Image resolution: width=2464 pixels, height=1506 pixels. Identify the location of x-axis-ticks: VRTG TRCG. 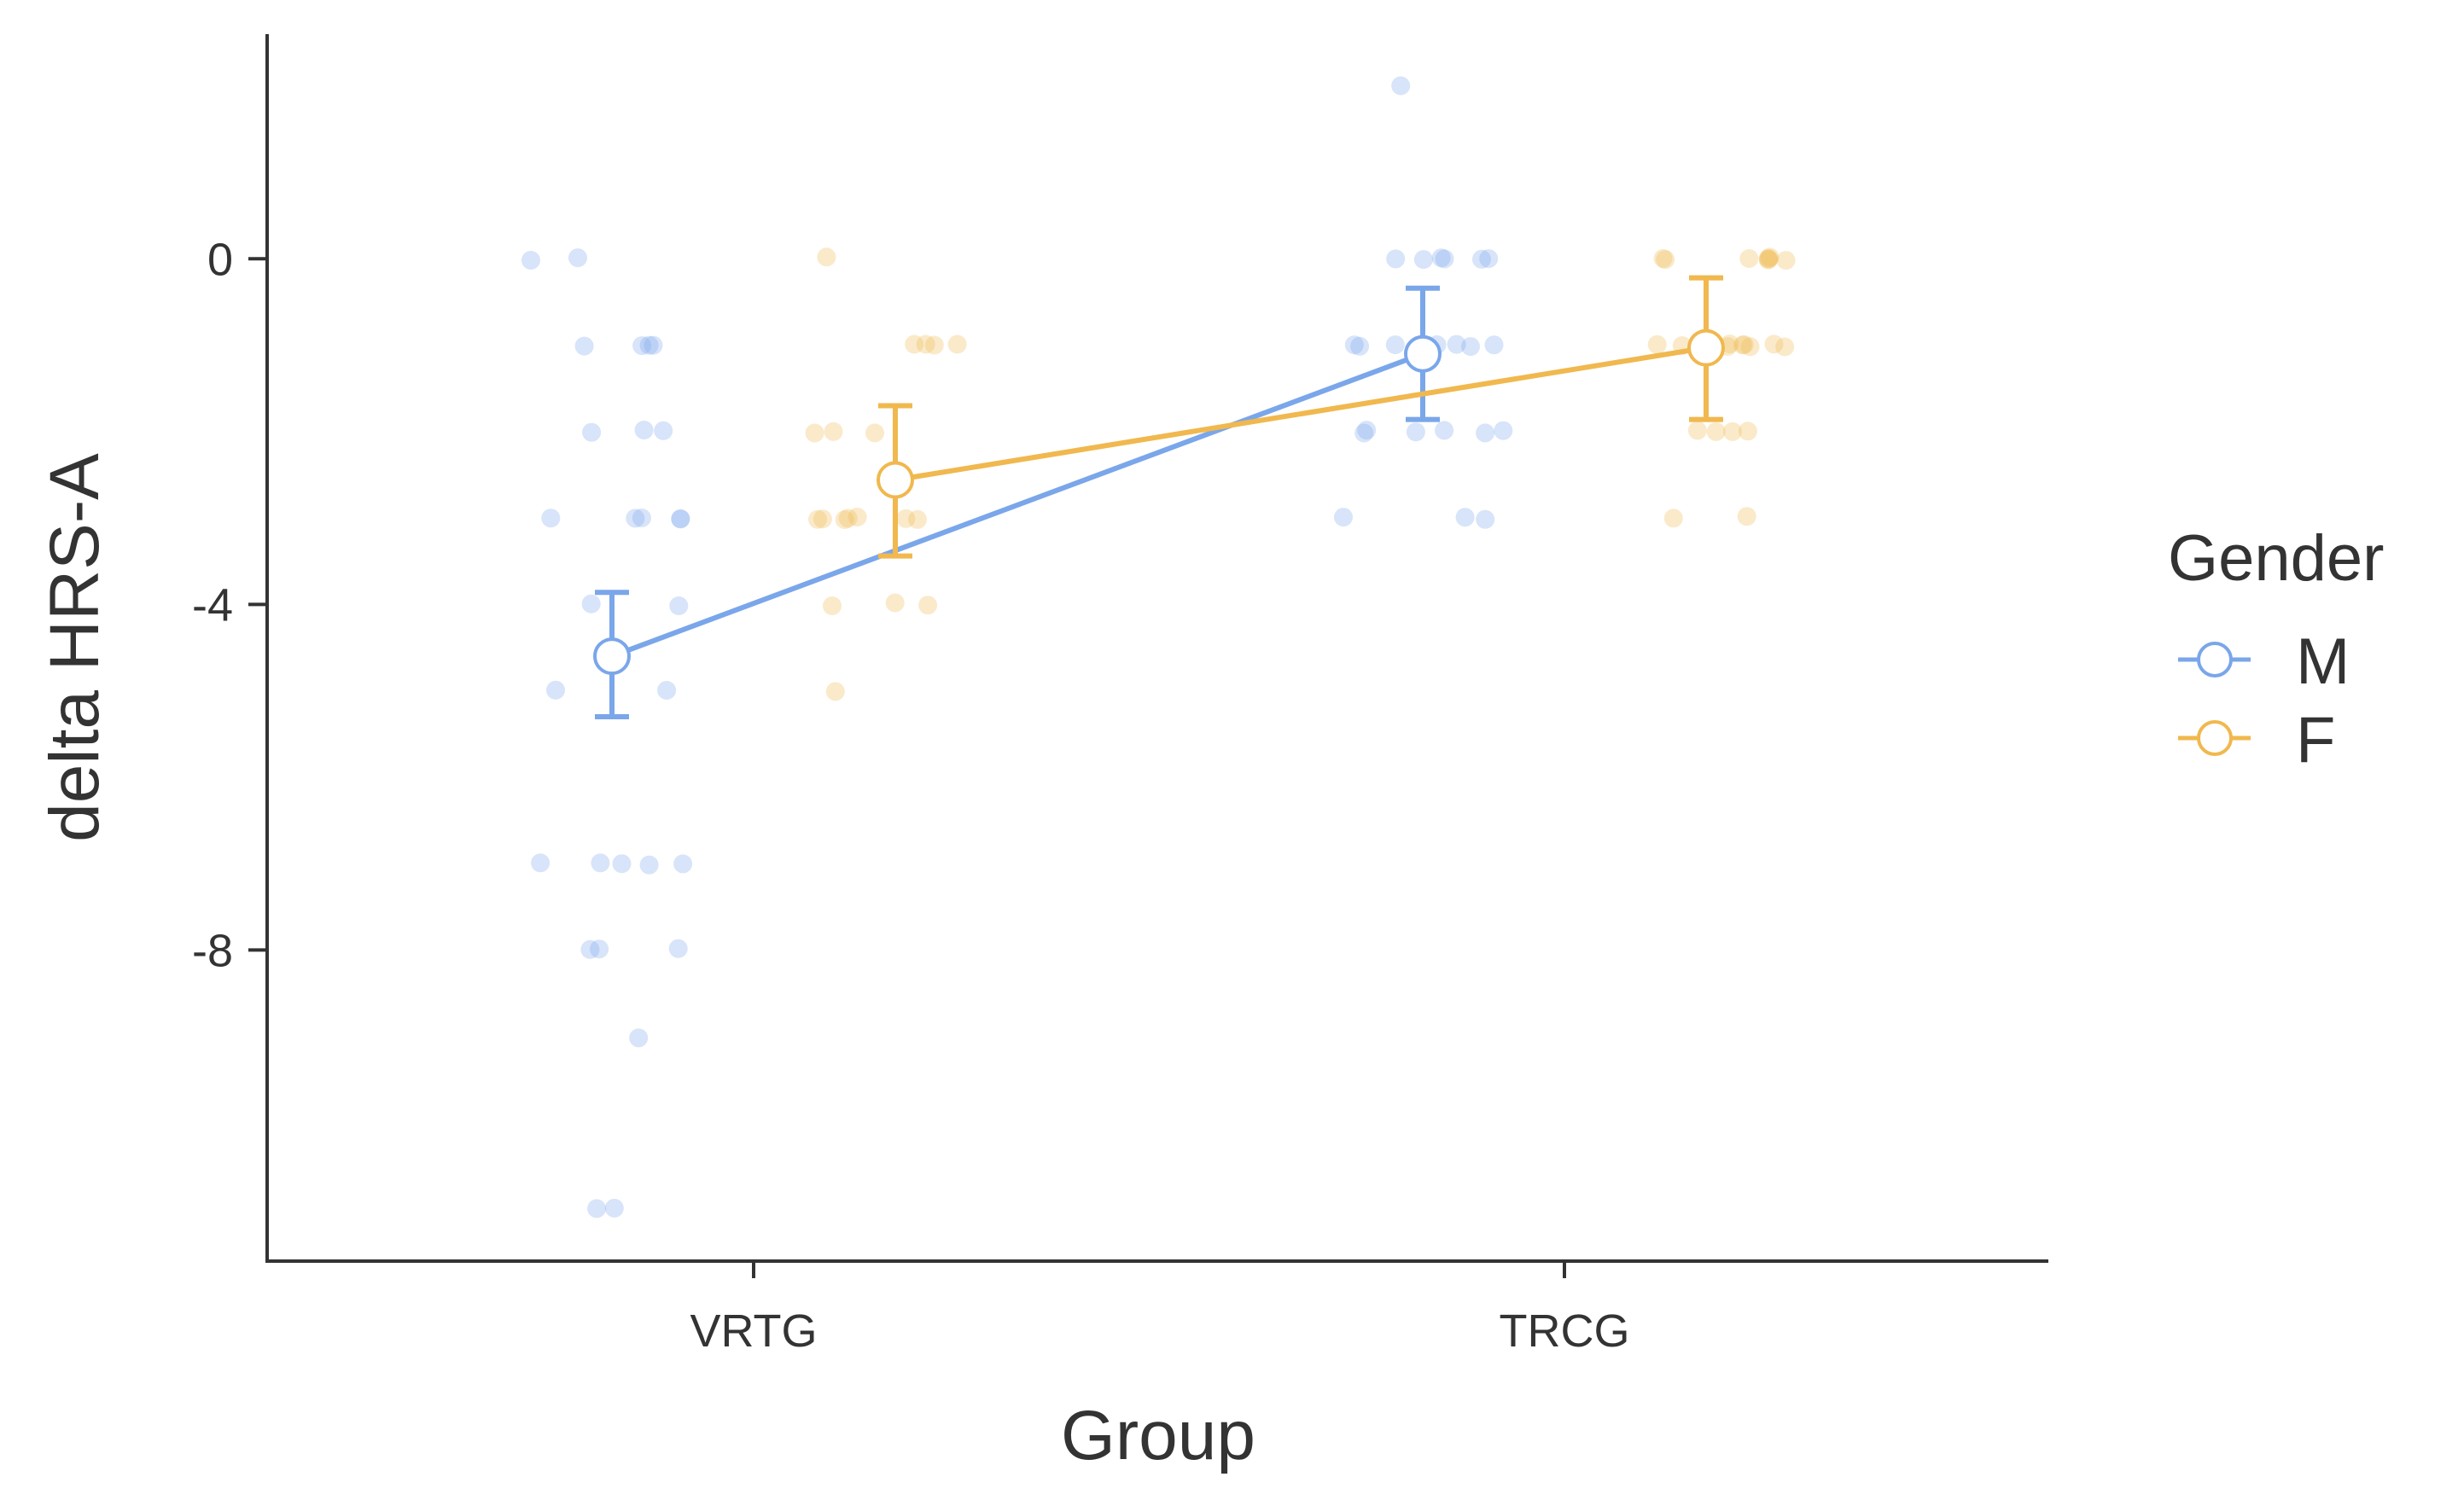
(1159, 1309).